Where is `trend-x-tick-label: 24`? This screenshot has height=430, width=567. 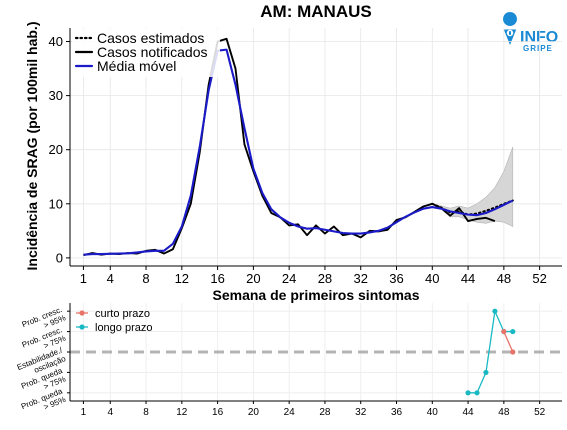 trend-x-tick-label: 24 is located at coordinates (290, 412).